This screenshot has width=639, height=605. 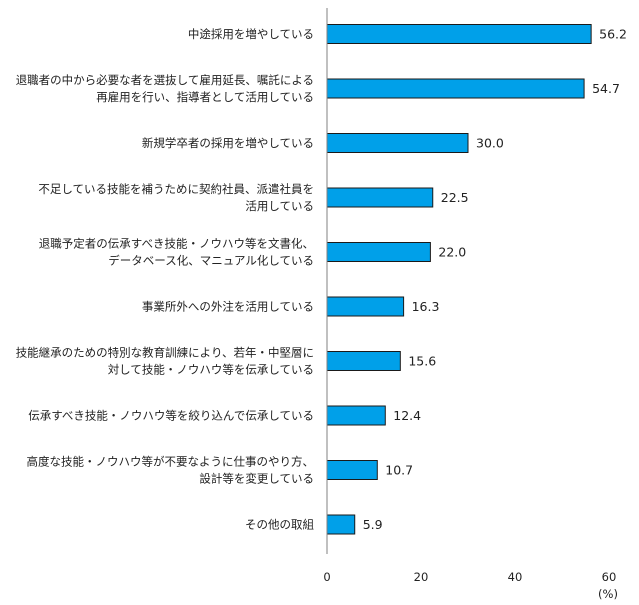 I want to click on x-axis-unit-label: (%), so click(x=608, y=594).